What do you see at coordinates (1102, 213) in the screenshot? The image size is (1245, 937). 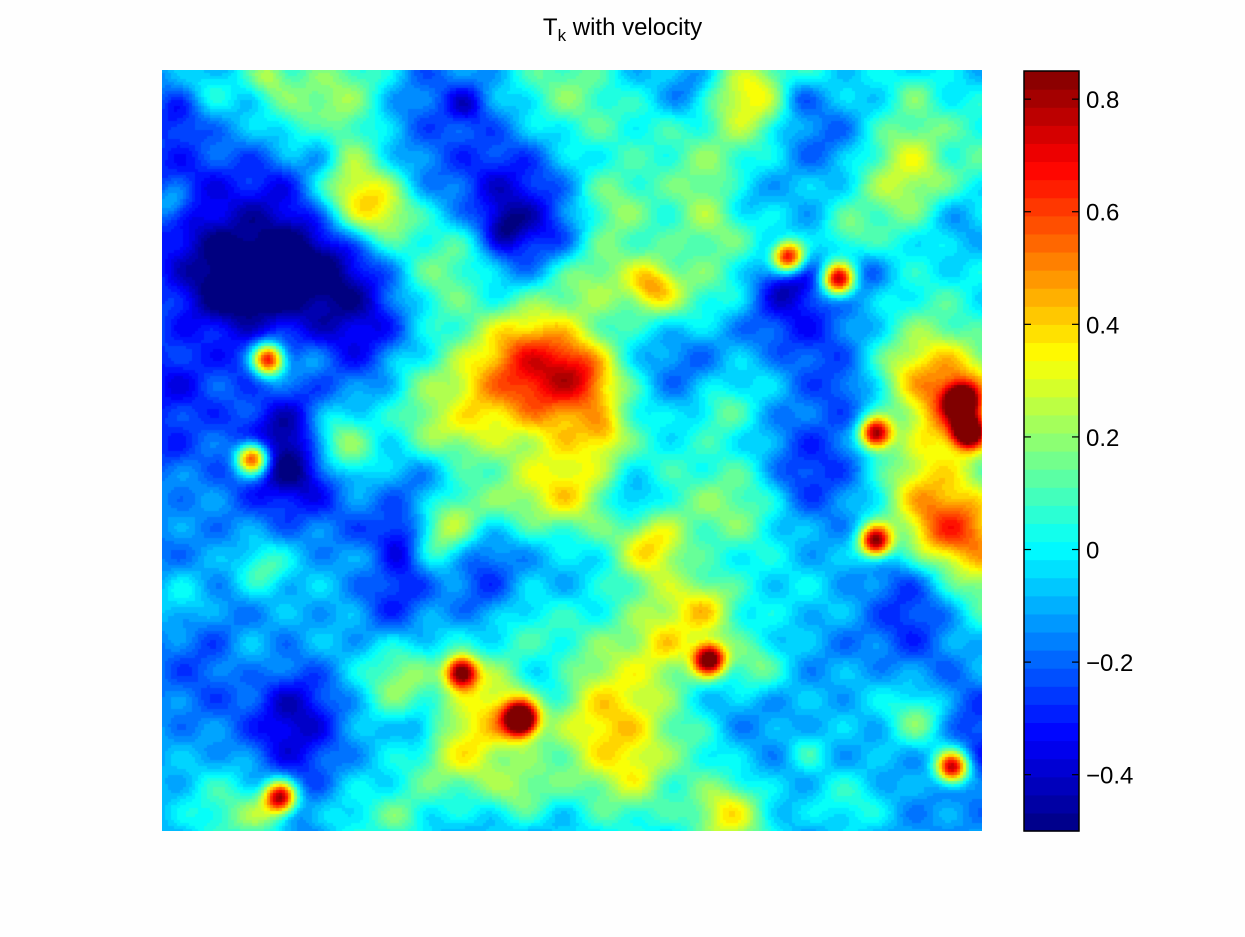 I see `colorbar-tick-label: 0.6` at bounding box center [1102, 213].